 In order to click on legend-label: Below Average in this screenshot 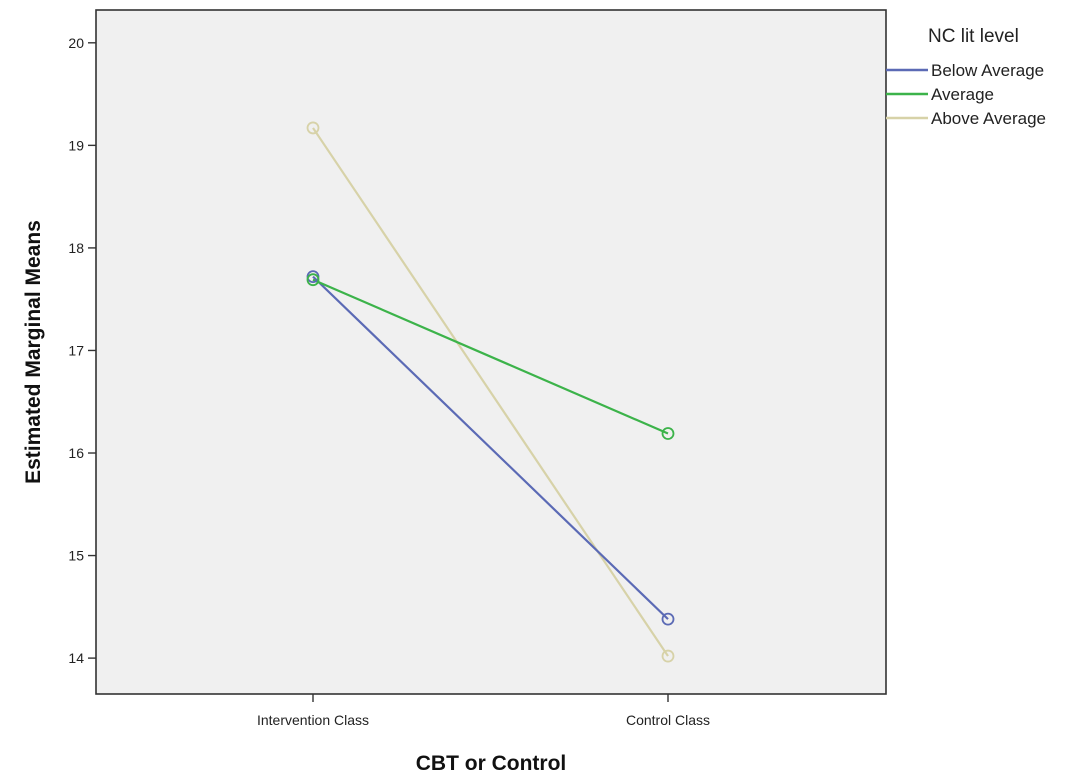, I will do `click(987, 70)`.